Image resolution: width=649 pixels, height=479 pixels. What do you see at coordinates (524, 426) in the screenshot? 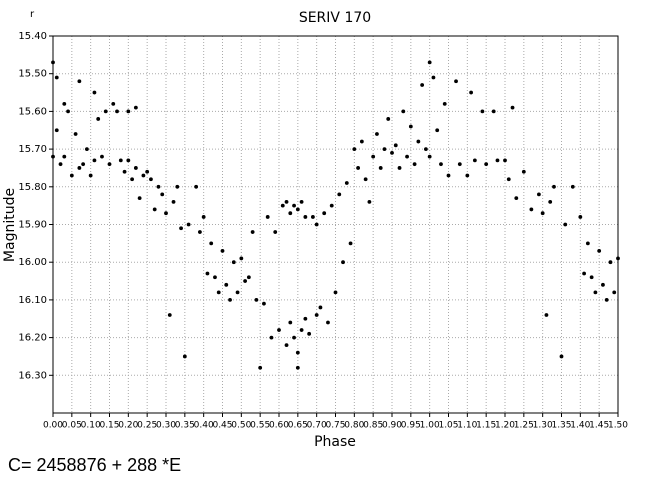
I see `x-tick-label: 1.25` at bounding box center [524, 426].